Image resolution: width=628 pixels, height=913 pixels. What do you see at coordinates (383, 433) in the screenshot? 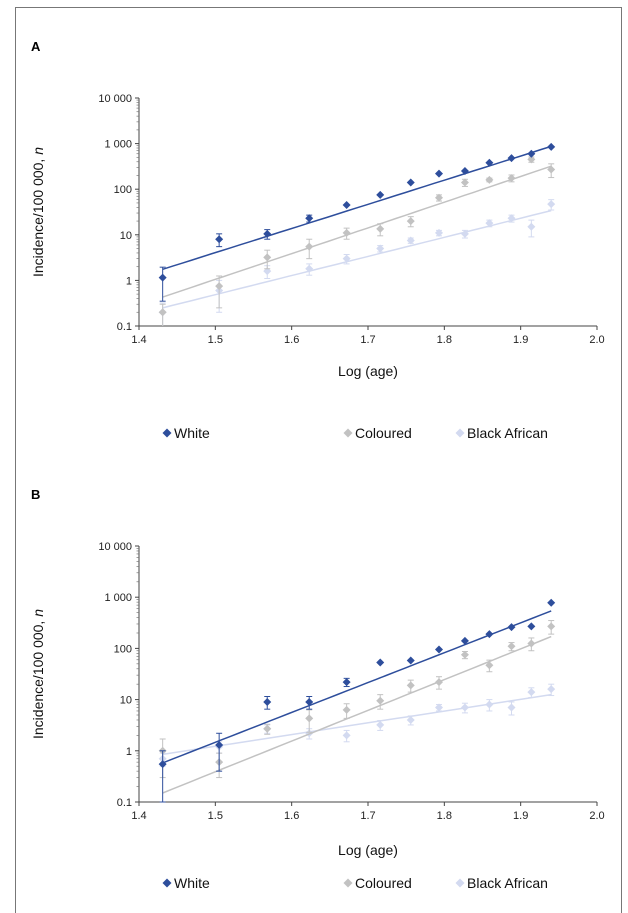
I see `legend-label-coloured: Coloured` at bounding box center [383, 433].